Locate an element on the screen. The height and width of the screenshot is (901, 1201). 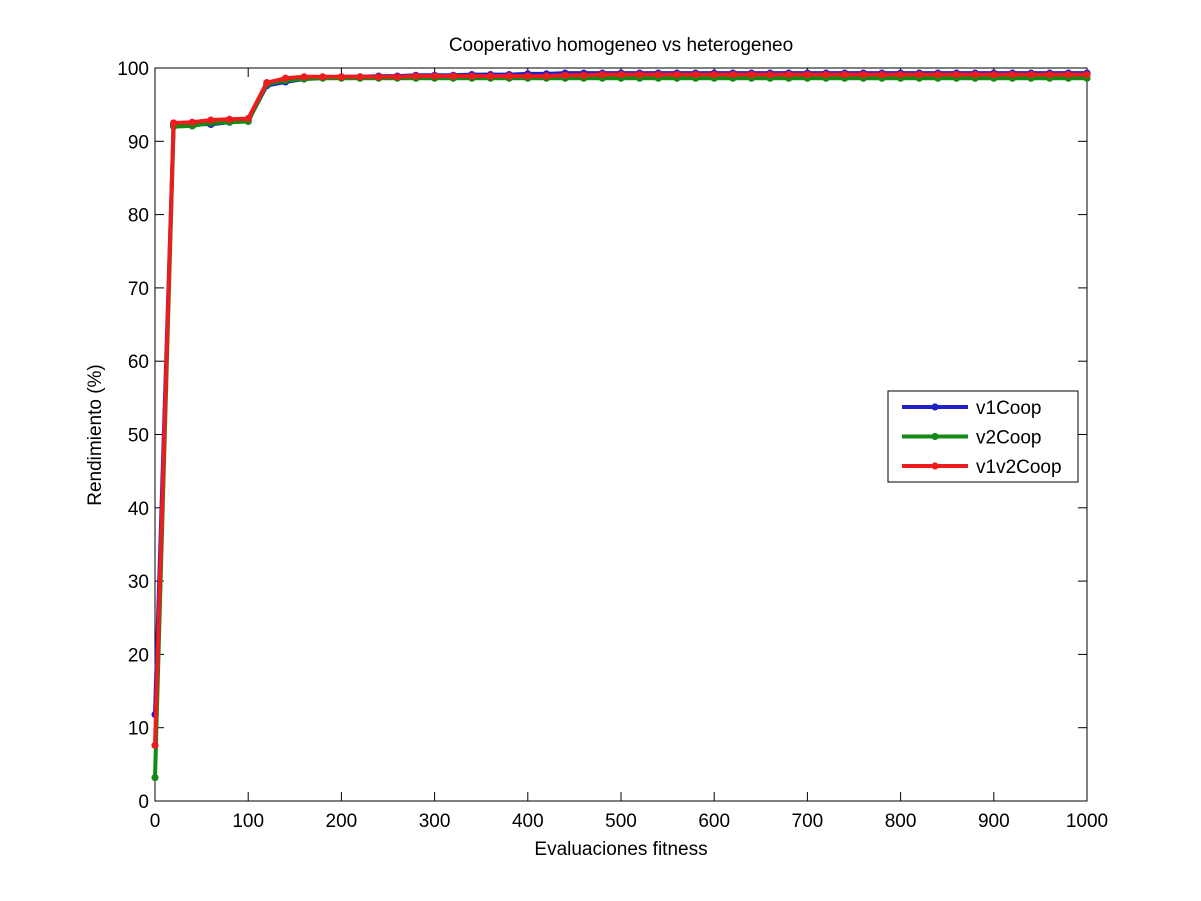
legend-entries: v1Coop v2Coop v1v2Coop is located at coordinates (982, 438).